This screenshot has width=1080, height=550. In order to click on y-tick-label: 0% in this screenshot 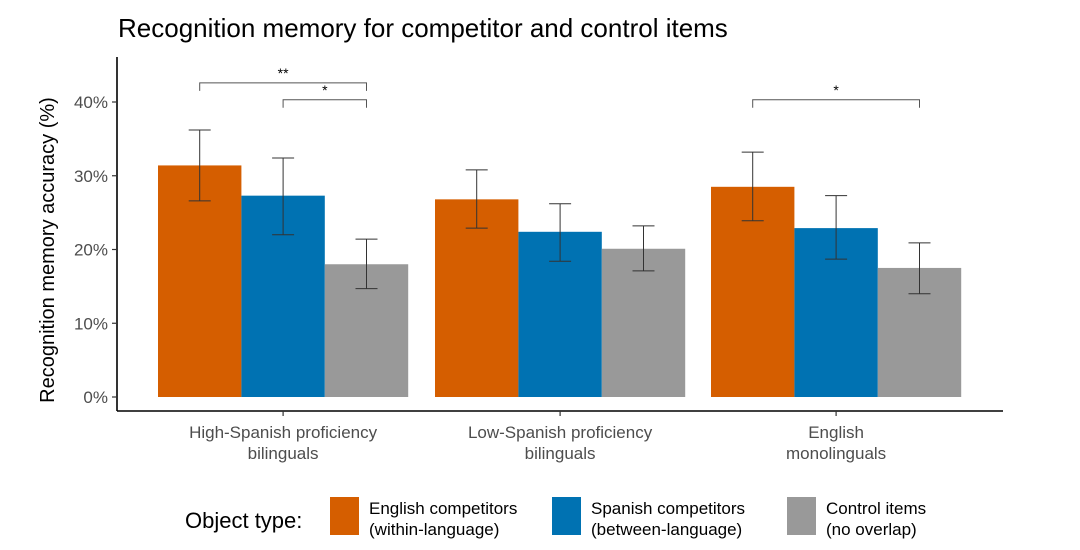, I will do `click(95, 397)`.